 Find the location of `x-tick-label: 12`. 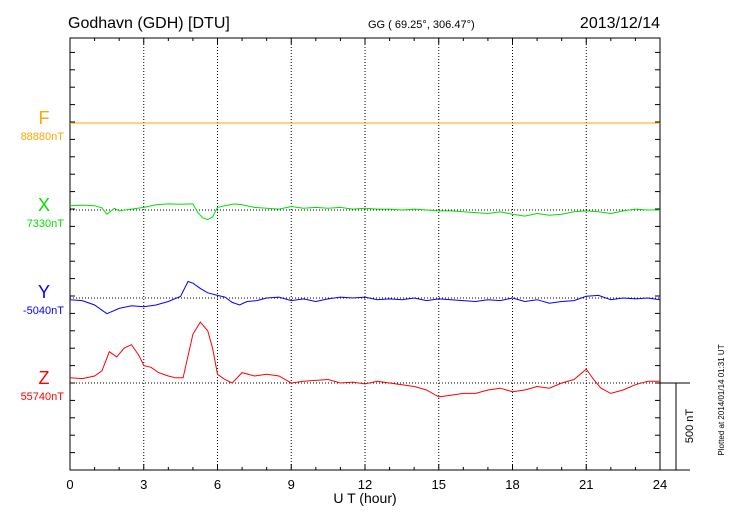

x-tick-label: 12 is located at coordinates (365, 484).